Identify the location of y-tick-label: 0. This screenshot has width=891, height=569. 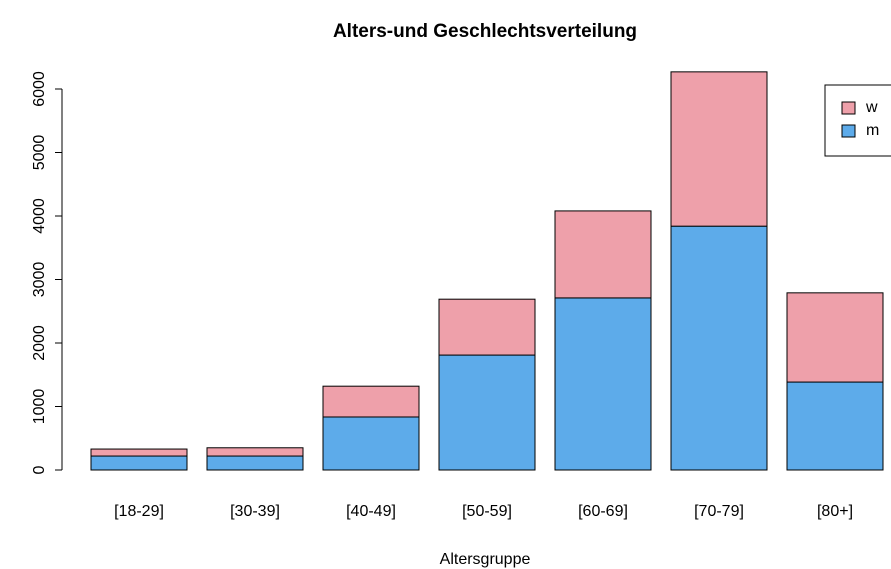
(39, 469).